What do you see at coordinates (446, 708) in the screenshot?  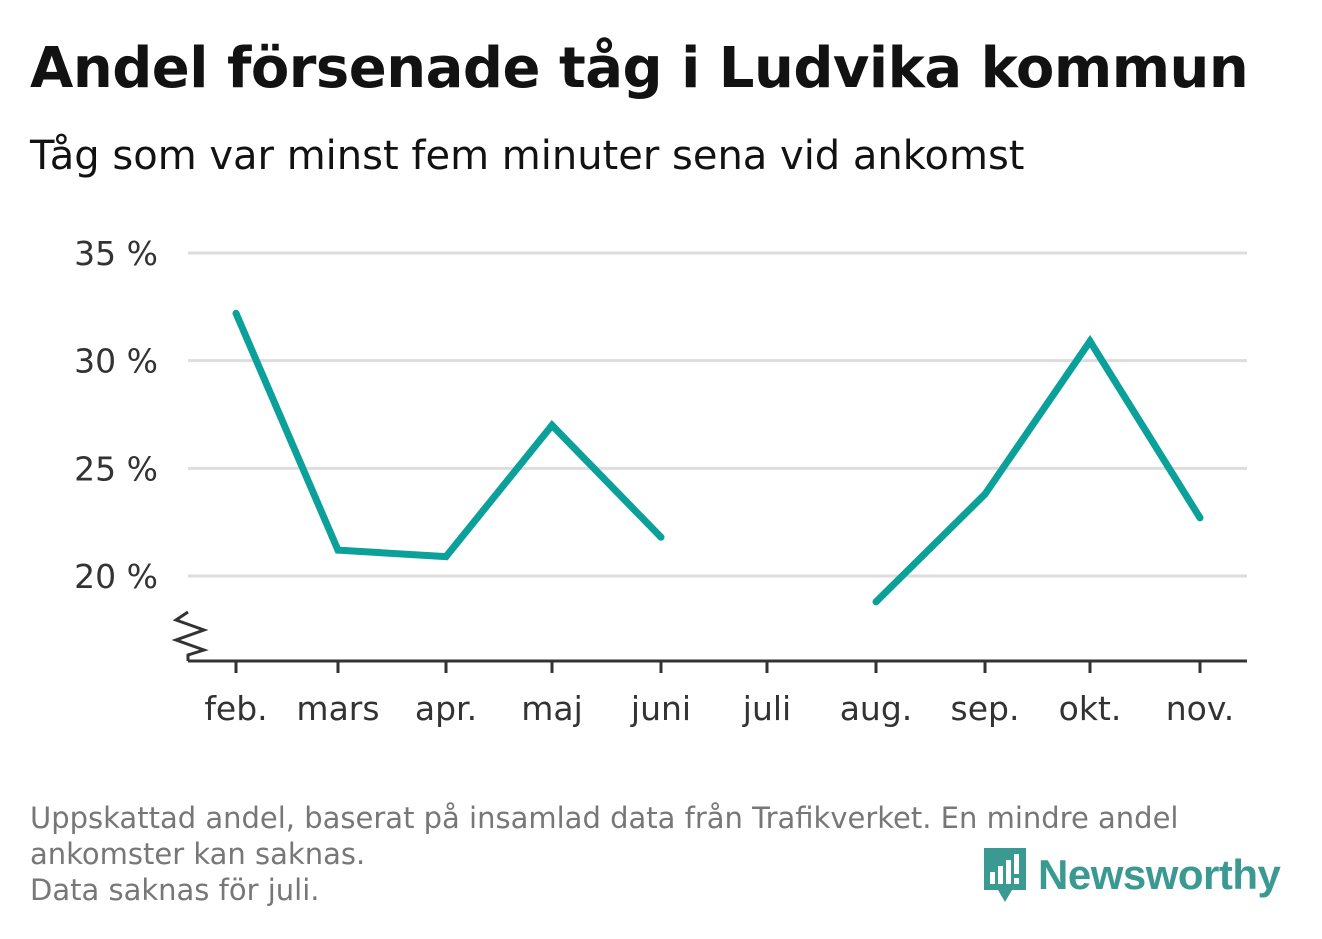 I see `x-tick-label: apr.` at bounding box center [446, 708].